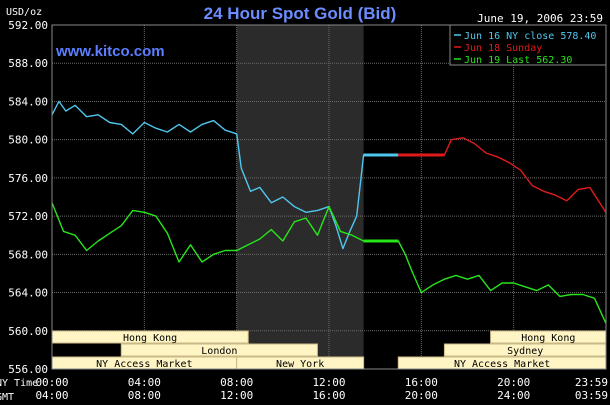  I want to click on x-tick-label-ny: 20:00, so click(513, 382).